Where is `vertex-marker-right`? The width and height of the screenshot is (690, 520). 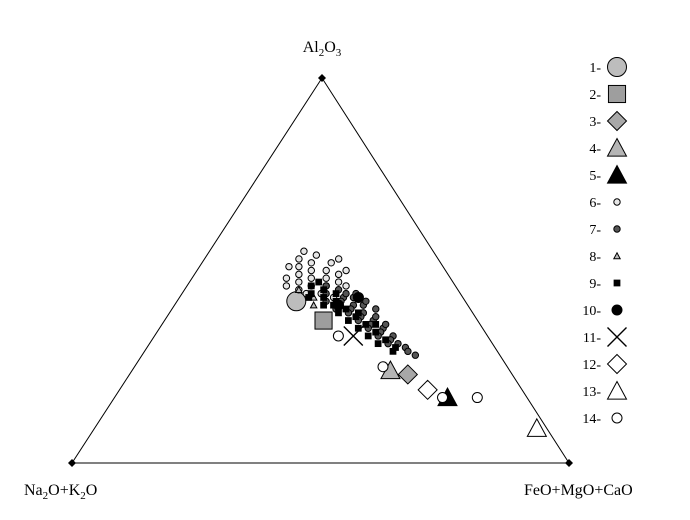 vertex-marker-right is located at coordinates (569, 463).